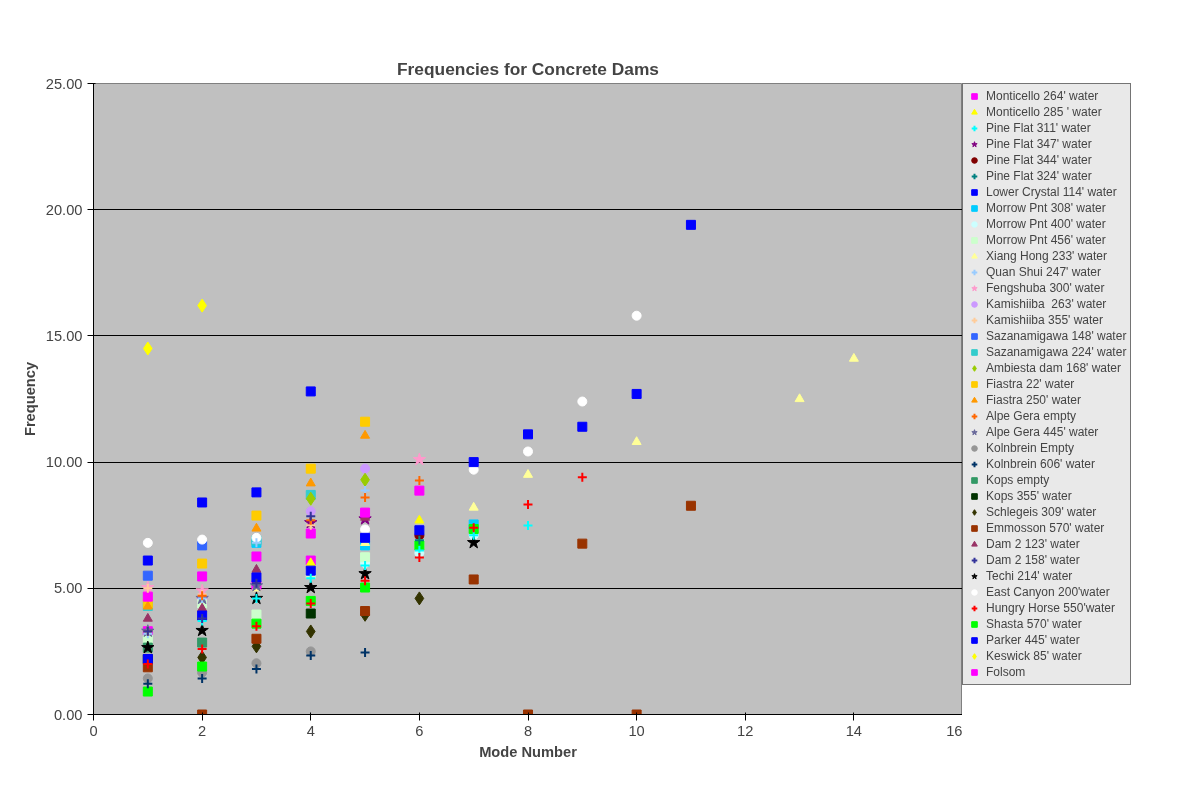  What do you see at coordinates (1038, 128) in the screenshot?
I see `legend-label: Pine Flat 311' water` at bounding box center [1038, 128].